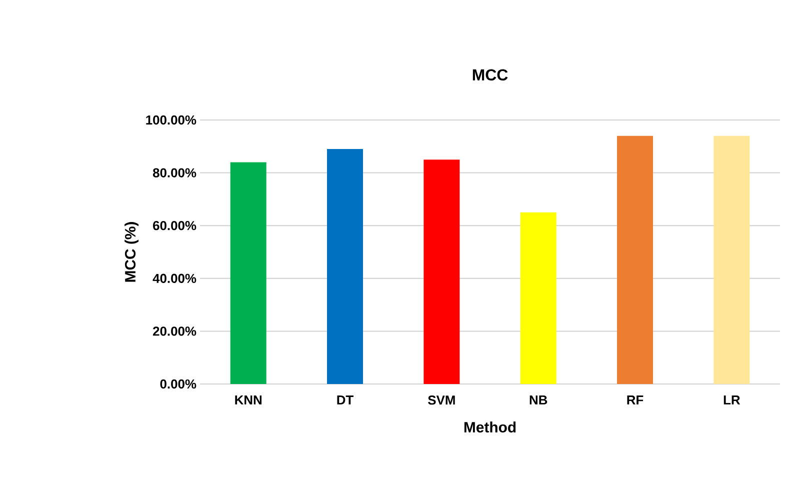 The width and height of the screenshot is (810, 493). I want to click on x-tick-label: LR, so click(732, 400).